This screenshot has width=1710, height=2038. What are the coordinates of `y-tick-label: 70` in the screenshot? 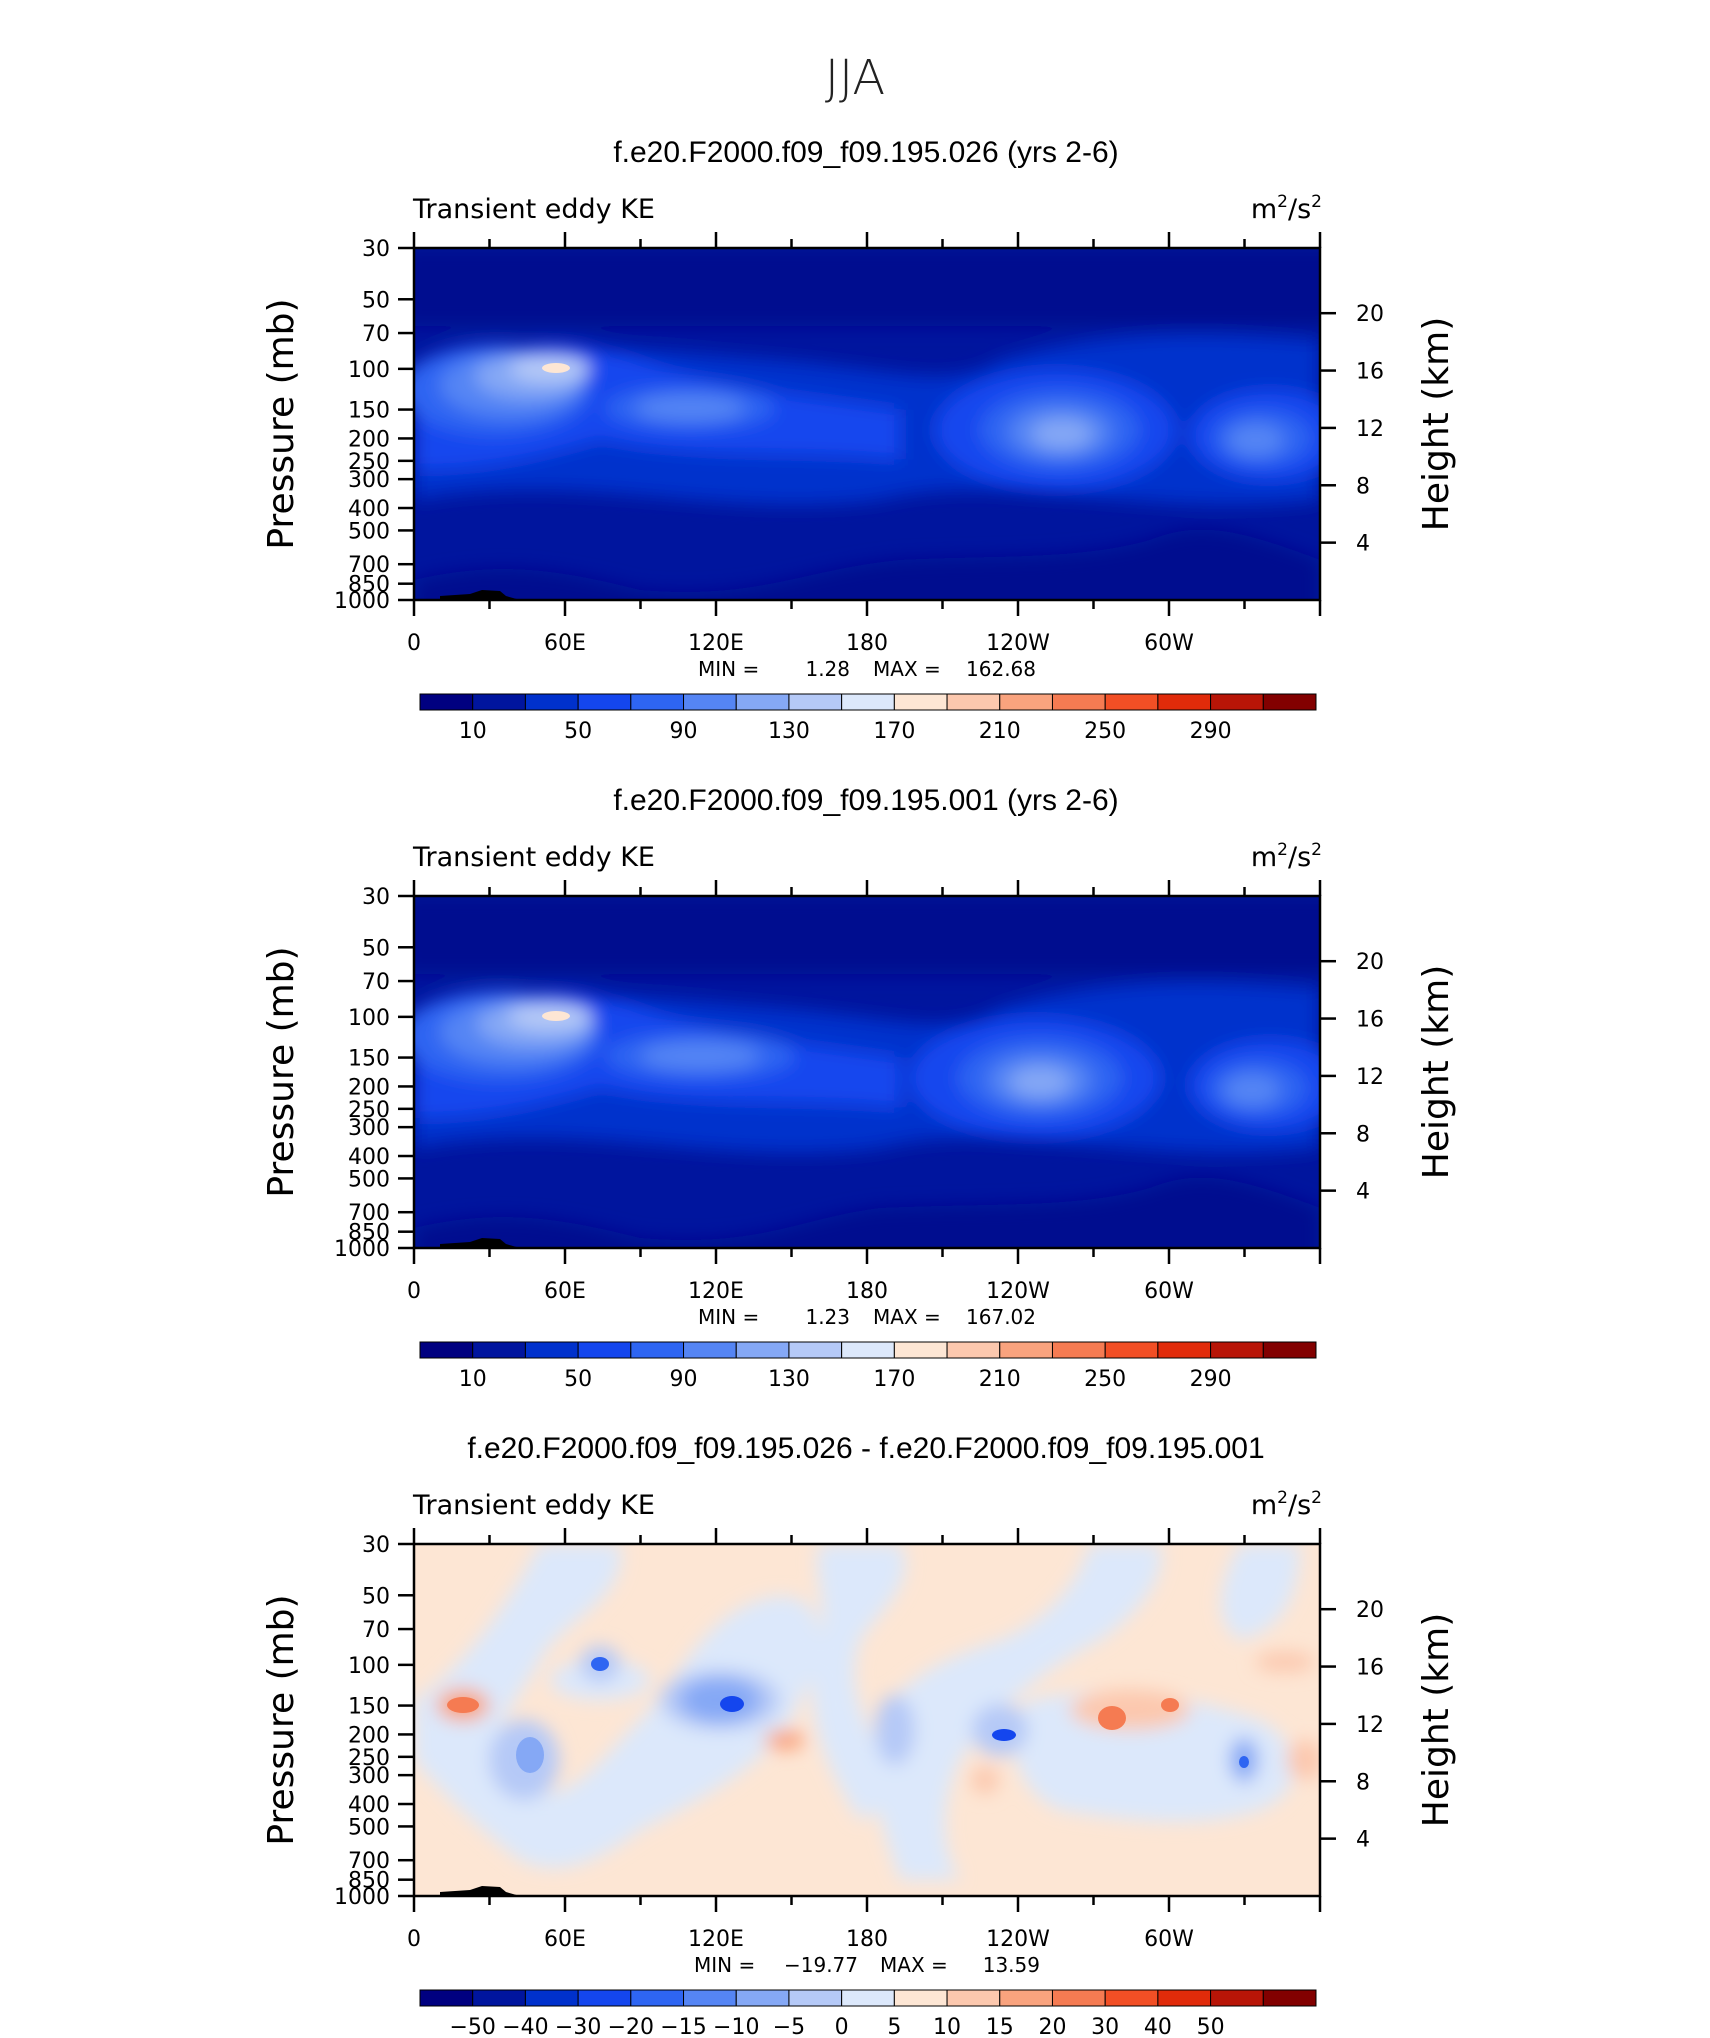 It's located at (376, 982).